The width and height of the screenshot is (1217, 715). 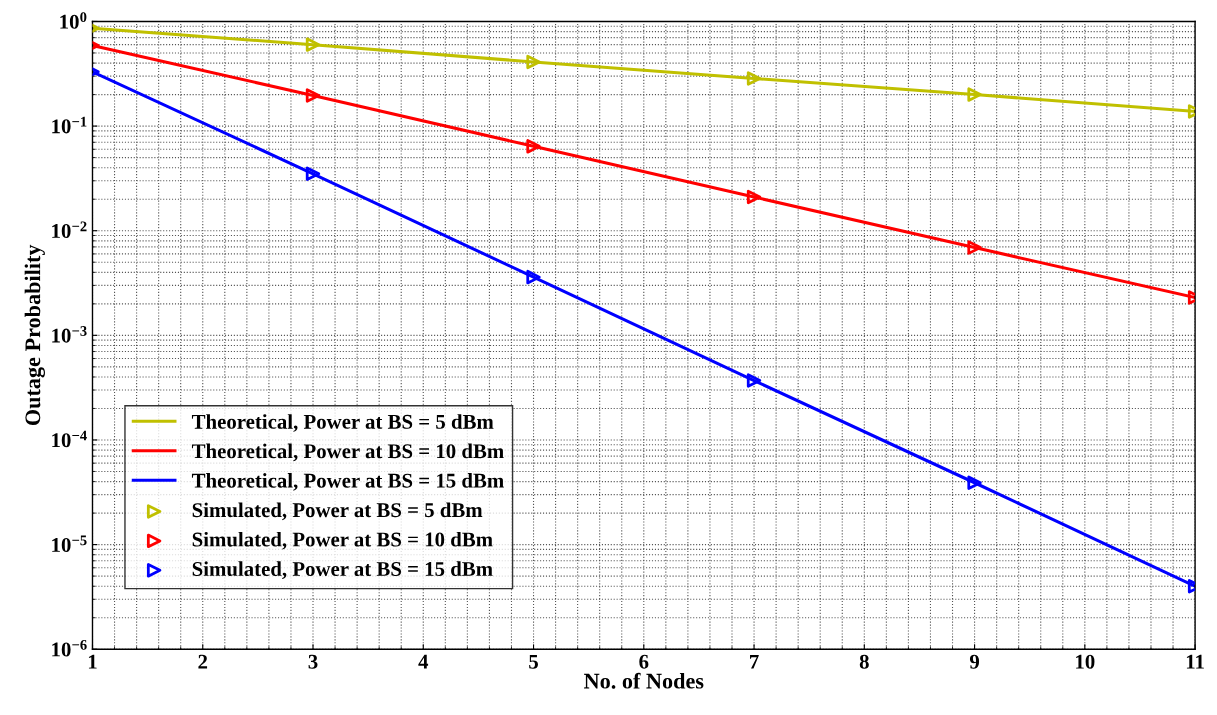 I want to click on x-tick-label: 9, so click(x=974, y=661).